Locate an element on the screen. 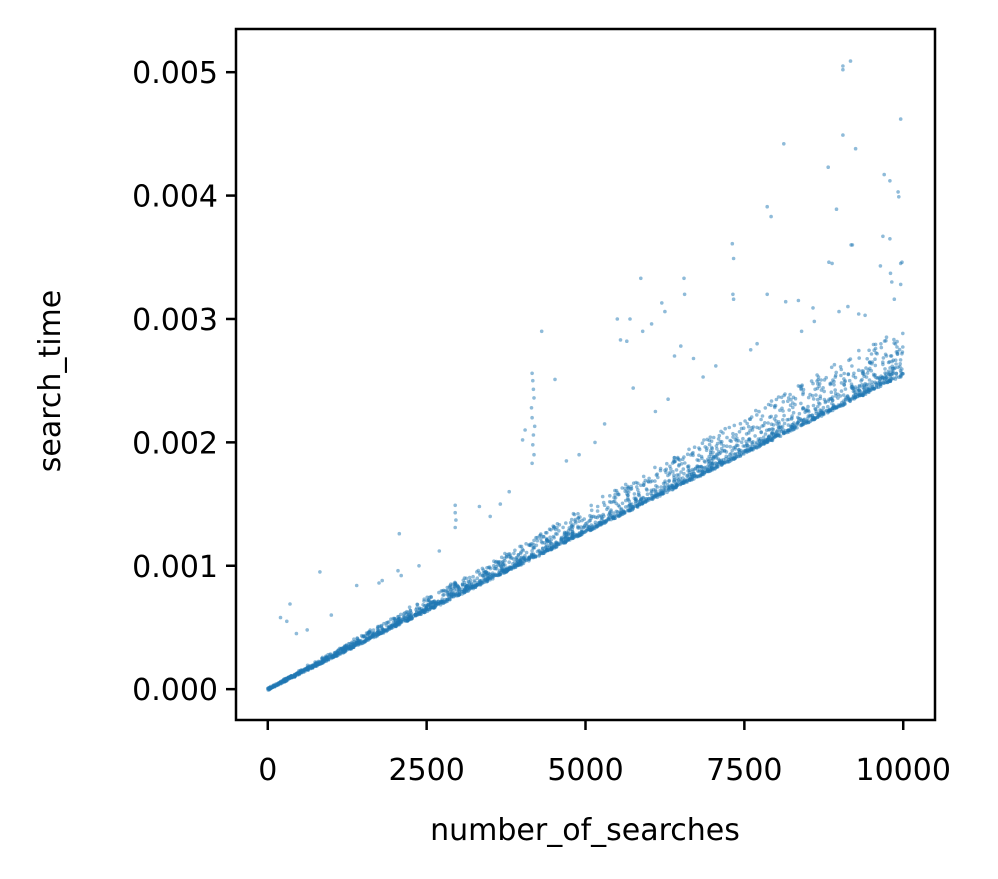  y-tick-label: 0.004 is located at coordinates (175, 197).